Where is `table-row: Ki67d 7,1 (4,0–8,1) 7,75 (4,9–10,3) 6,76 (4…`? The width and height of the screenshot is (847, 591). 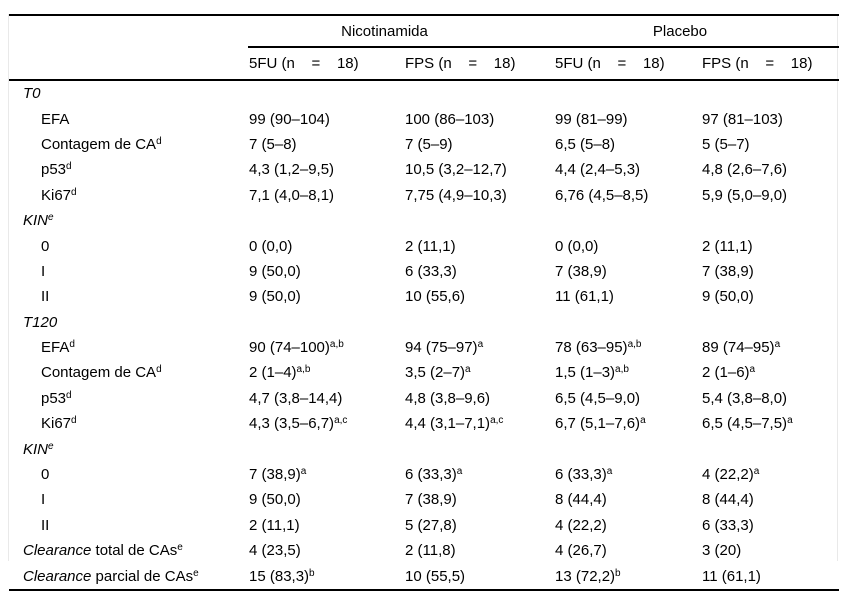
table-row: Ki67d 7,1 (4,0–8,1) 7,75 (4,9–10,3) 6,76 (4… is located at coordinates (424, 195).